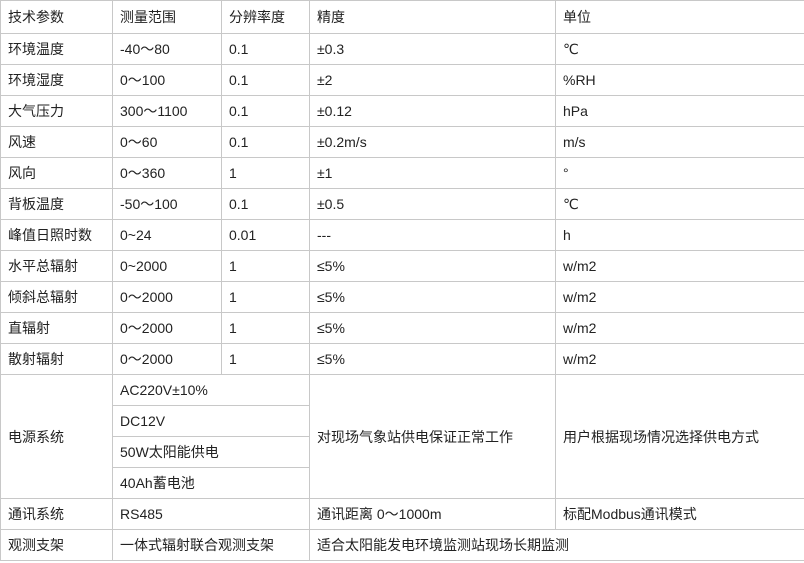 The height and width of the screenshot is (563, 804). I want to click on power-note: 用户根据现场情况选择供电方式, so click(679, 436).